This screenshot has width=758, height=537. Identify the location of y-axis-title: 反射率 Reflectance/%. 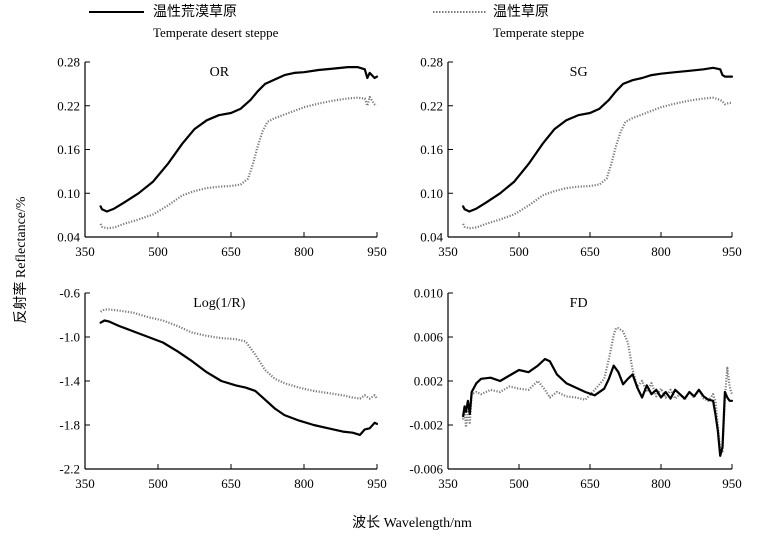
(20, 259).